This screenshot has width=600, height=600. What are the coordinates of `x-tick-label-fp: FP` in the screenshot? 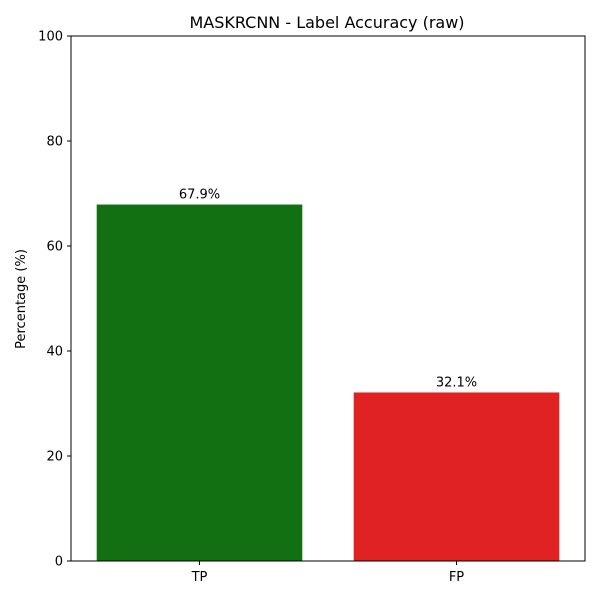 It's located at (456, 577).